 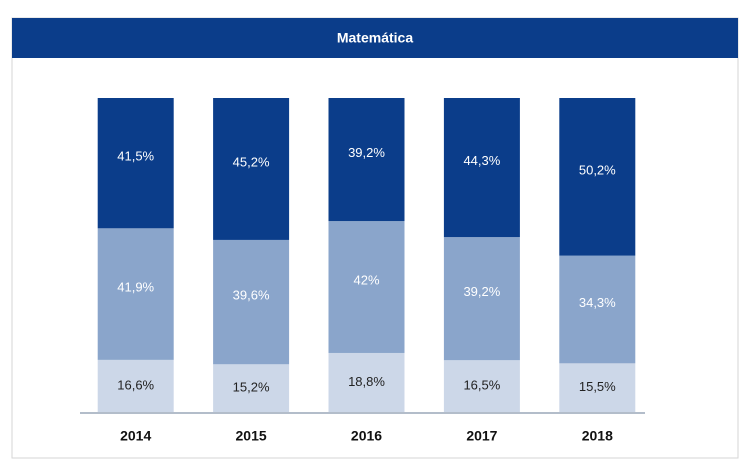 I want to click on data-label: 18,8%, so click(x=366, y=381).